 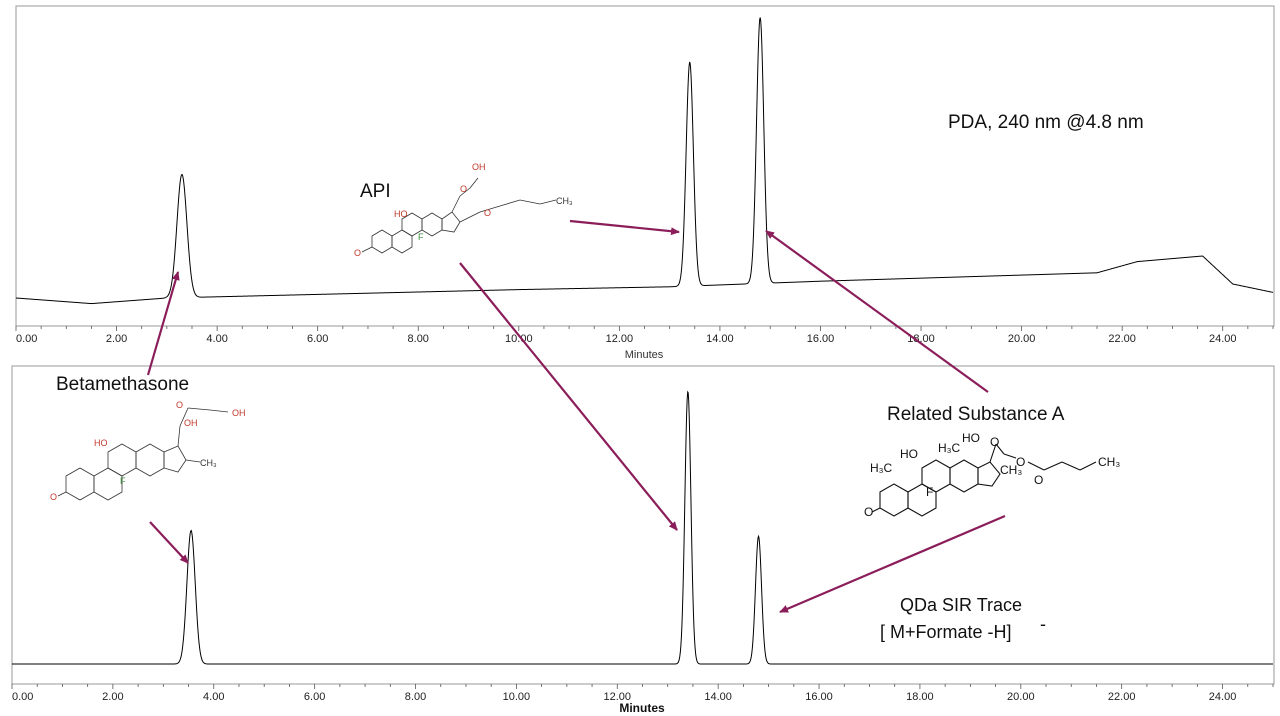 I want to click on qda-x-tick-label: 2.00, so click(x=112, y=697).